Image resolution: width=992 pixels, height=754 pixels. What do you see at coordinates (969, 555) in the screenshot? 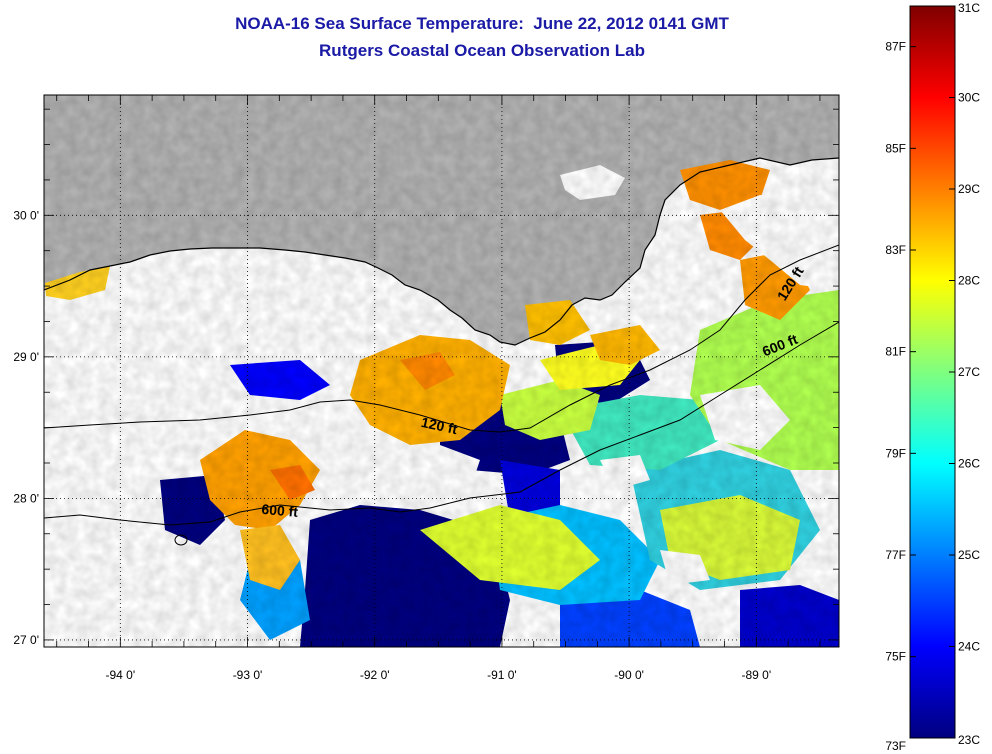
I see `celsius-tick-label: 25C` at bounding box center [969, 555].